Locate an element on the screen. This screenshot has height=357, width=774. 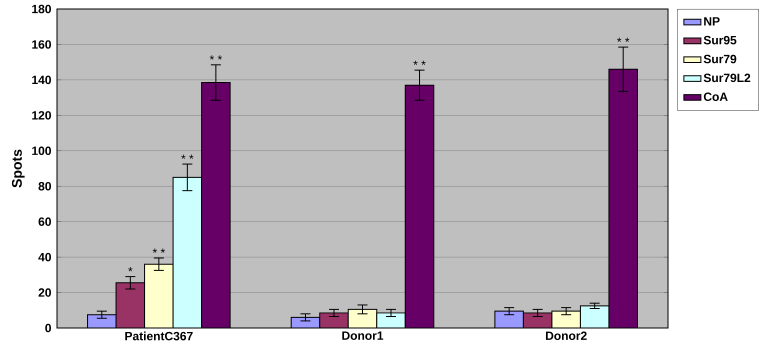
y-tick-label: 140 is located at coordinates (41, 80).